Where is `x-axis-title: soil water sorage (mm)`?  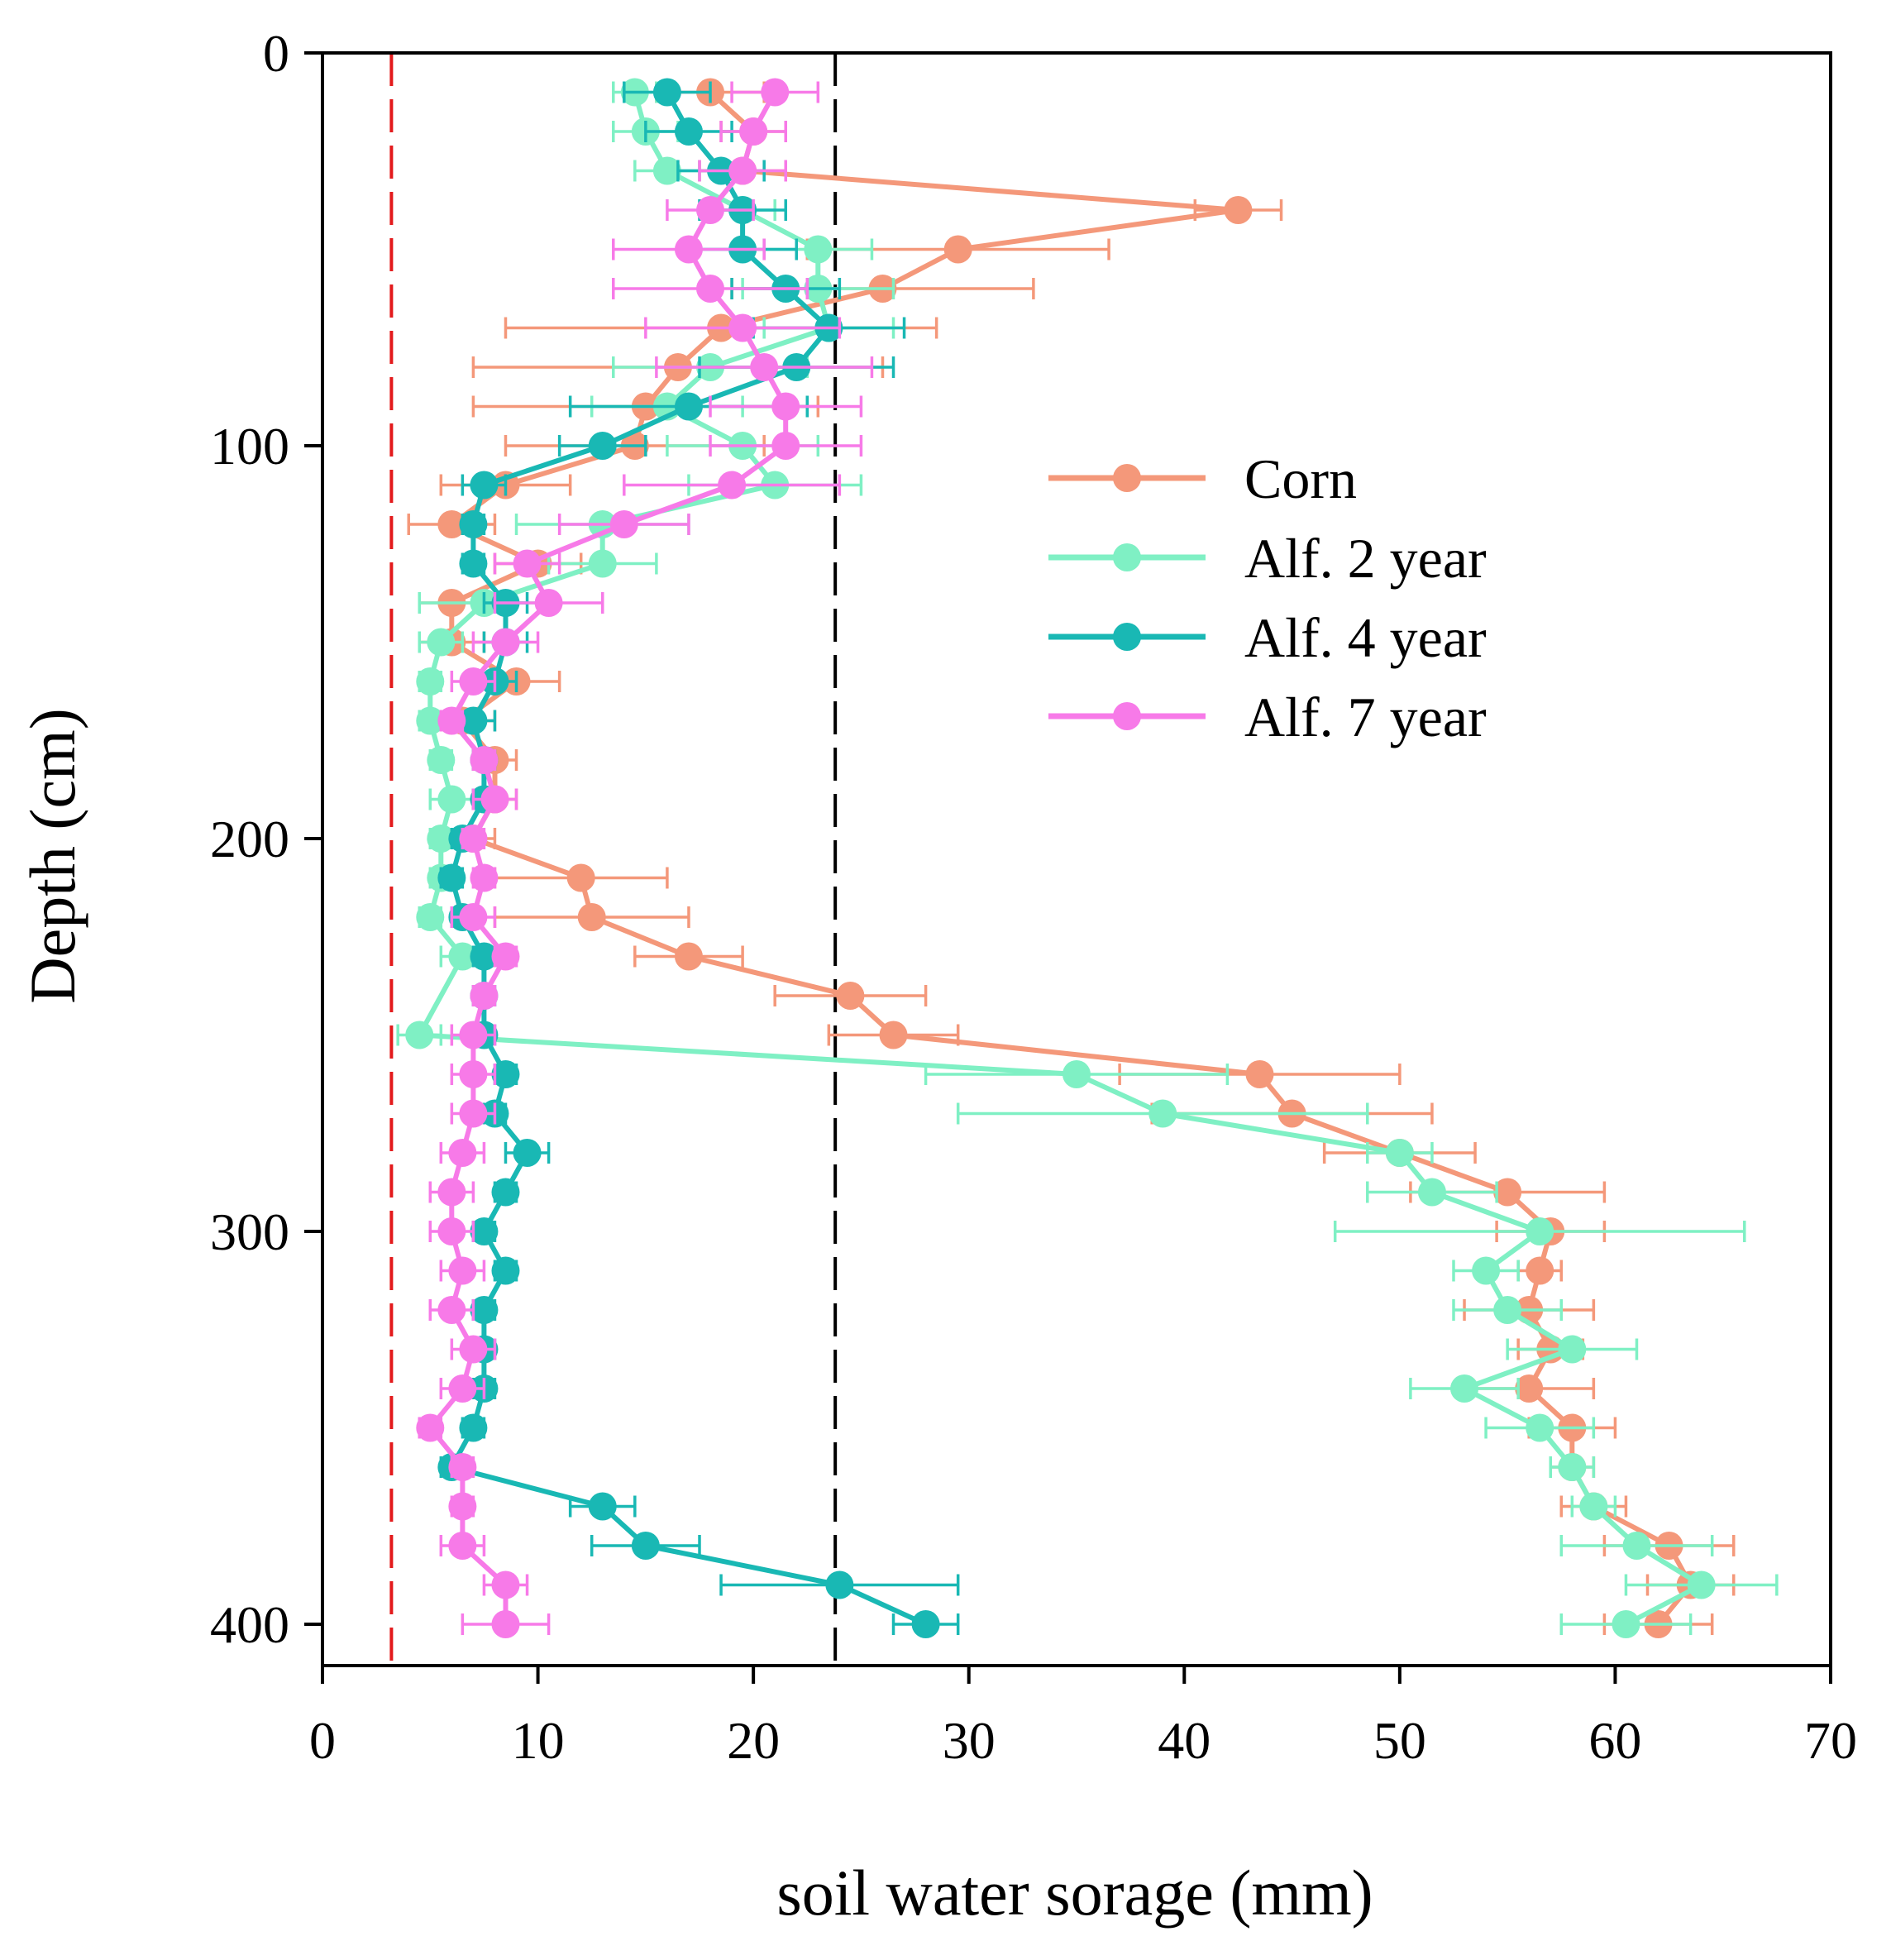
x-axis-title: soil water sorage (mm) is located at coordinates (1075, 1893).